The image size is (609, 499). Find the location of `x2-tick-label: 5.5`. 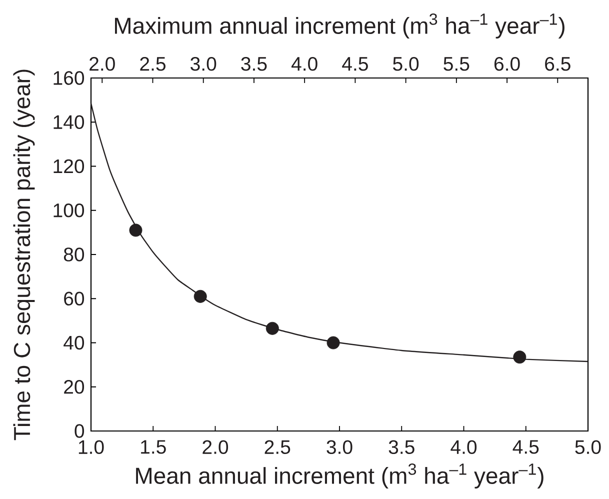

x2-tick-label: 5.5 is located at coordinates (457, 64).